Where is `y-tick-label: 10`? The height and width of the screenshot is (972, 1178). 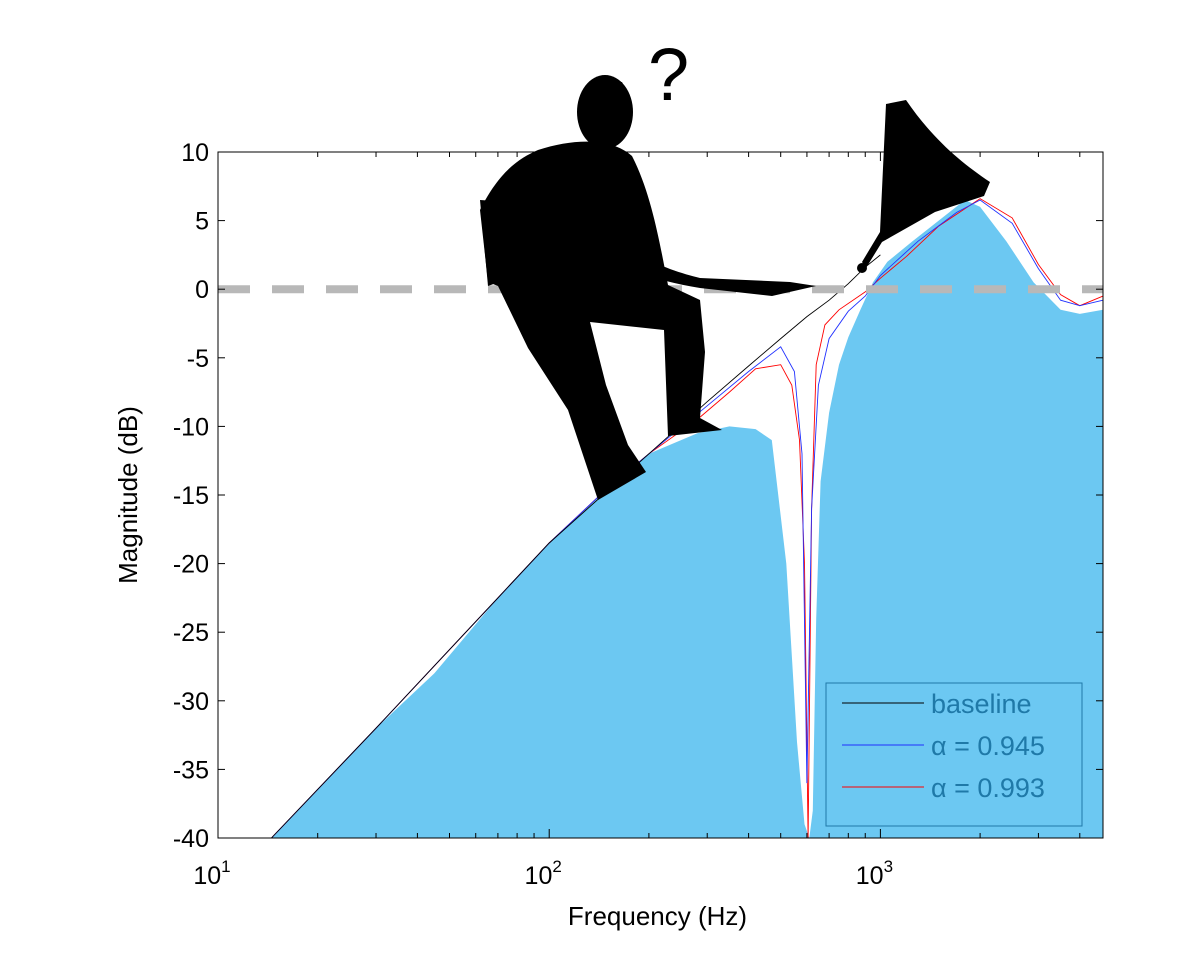 y-tick-label: 10 is located at coordinates (195, 153).